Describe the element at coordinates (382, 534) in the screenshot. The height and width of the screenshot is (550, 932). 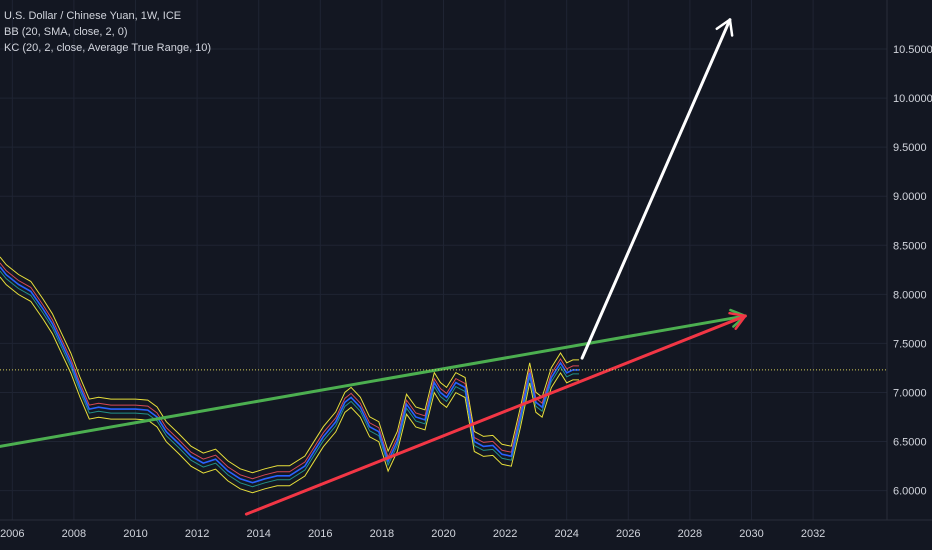
I see `x-tick-label: 2018` at that location.